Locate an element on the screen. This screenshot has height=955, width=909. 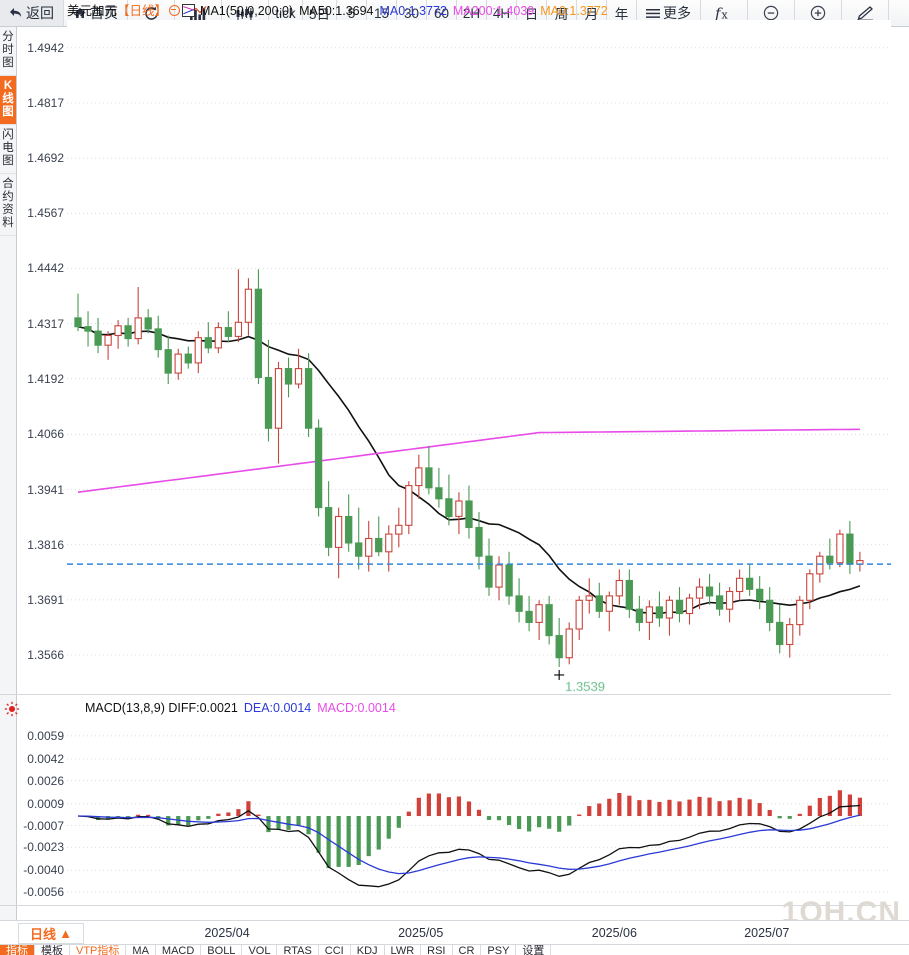
sidebar-item-lightning-chart: 闪电图 is located at coordinates (8, 149).